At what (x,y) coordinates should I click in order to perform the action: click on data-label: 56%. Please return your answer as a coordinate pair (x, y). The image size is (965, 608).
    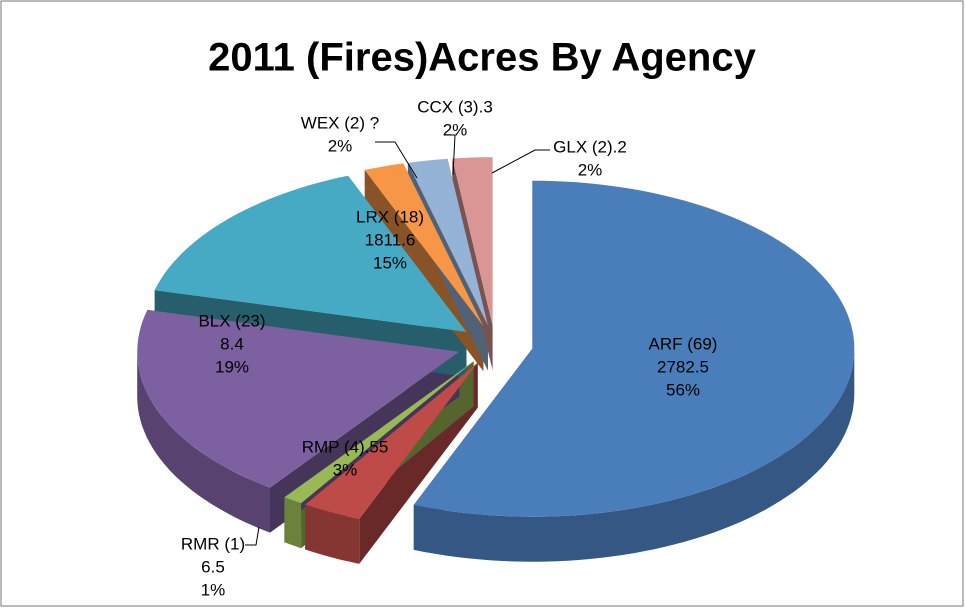
    Looking at the image, I should click on (683, 389).